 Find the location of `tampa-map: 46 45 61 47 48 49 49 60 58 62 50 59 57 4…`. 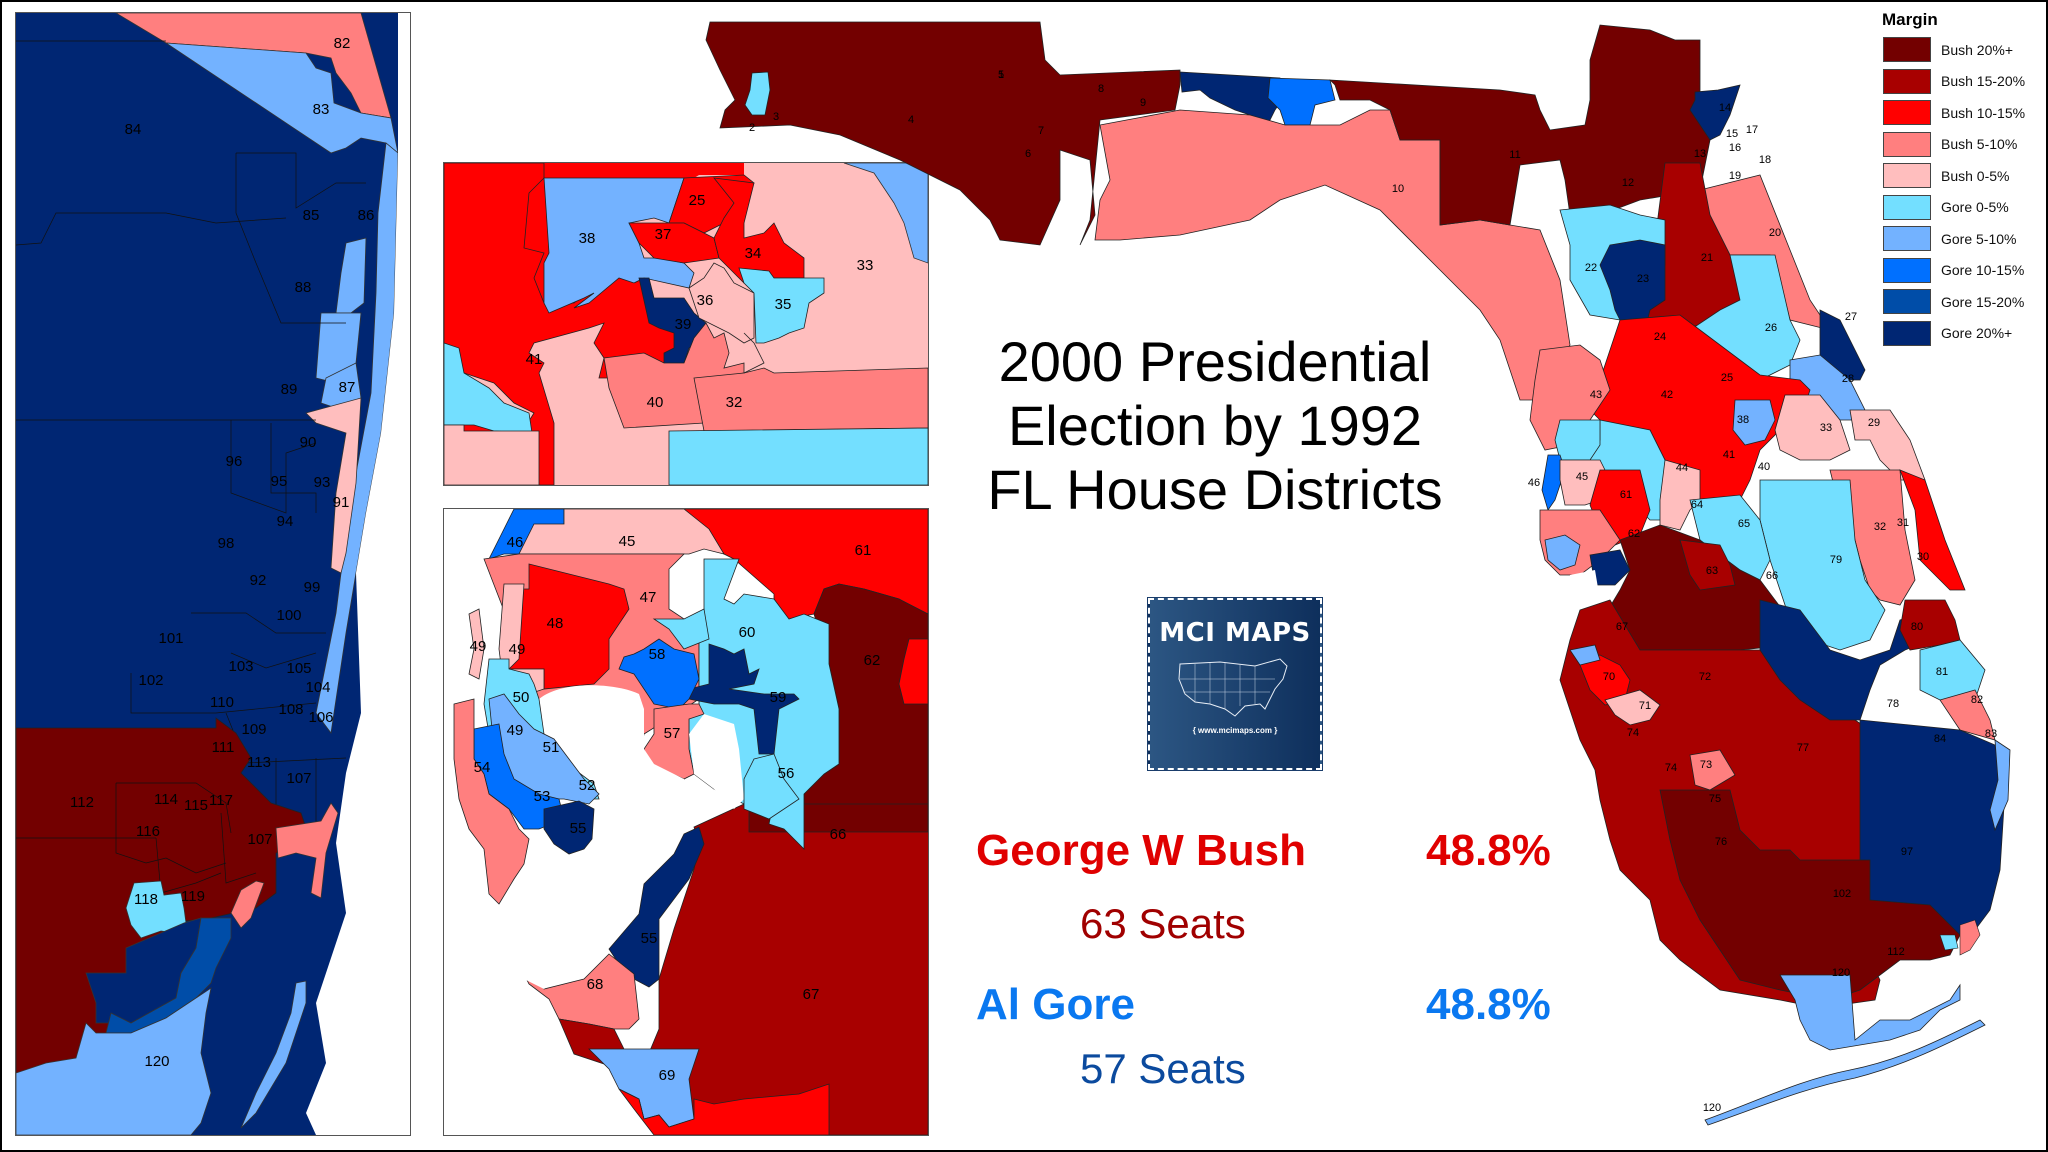

tampa-map: 46 45 61 47 48 49 49 60 58 62 50 59 57 4… is located at coordinates (686, 822).